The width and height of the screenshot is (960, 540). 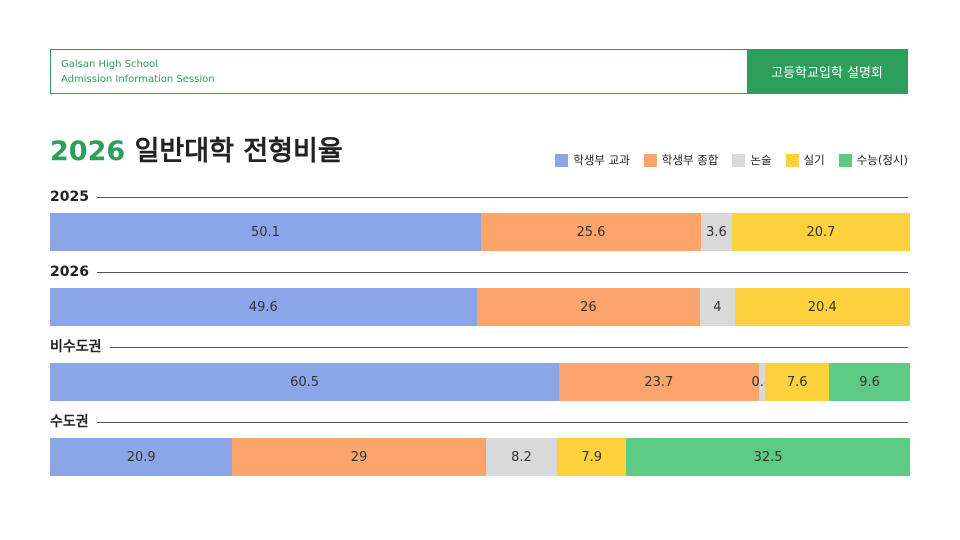 I want to click on data-label: 29, so click(x=359, y=457).